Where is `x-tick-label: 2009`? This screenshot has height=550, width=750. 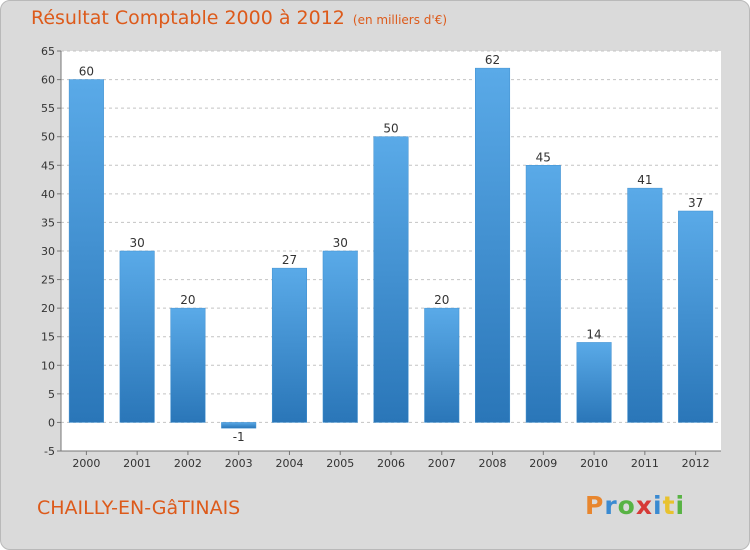
x-tick-label: 2009 is located at coordinates (543, 463).